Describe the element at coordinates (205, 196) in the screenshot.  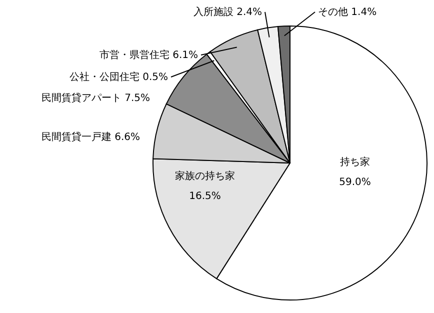
I see `data-label: 16.5%` at that location.